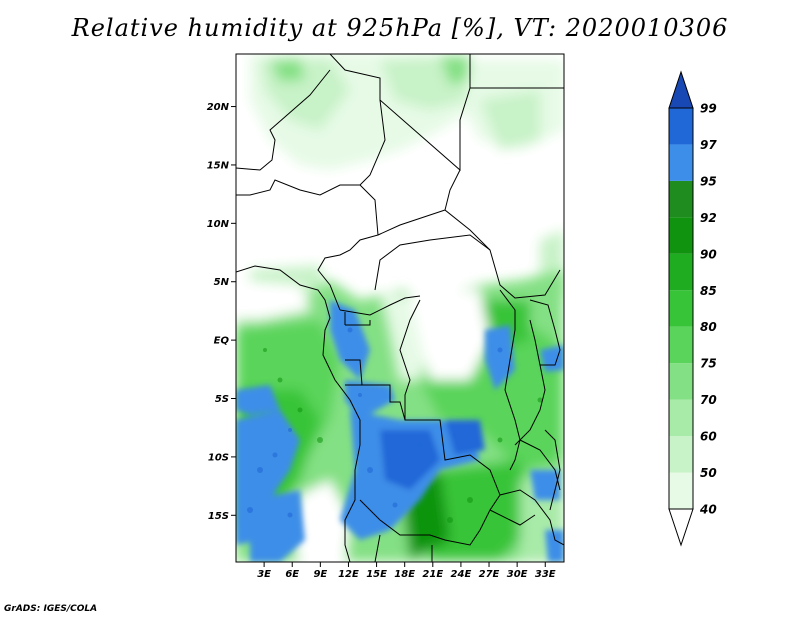 Image resolution: width=800 pixels, height=618 pixels. What do you see at coordinates (292, 574) in the screenshot?
I see `lon-tick-label: 6E` at bounding box center [292, 574].